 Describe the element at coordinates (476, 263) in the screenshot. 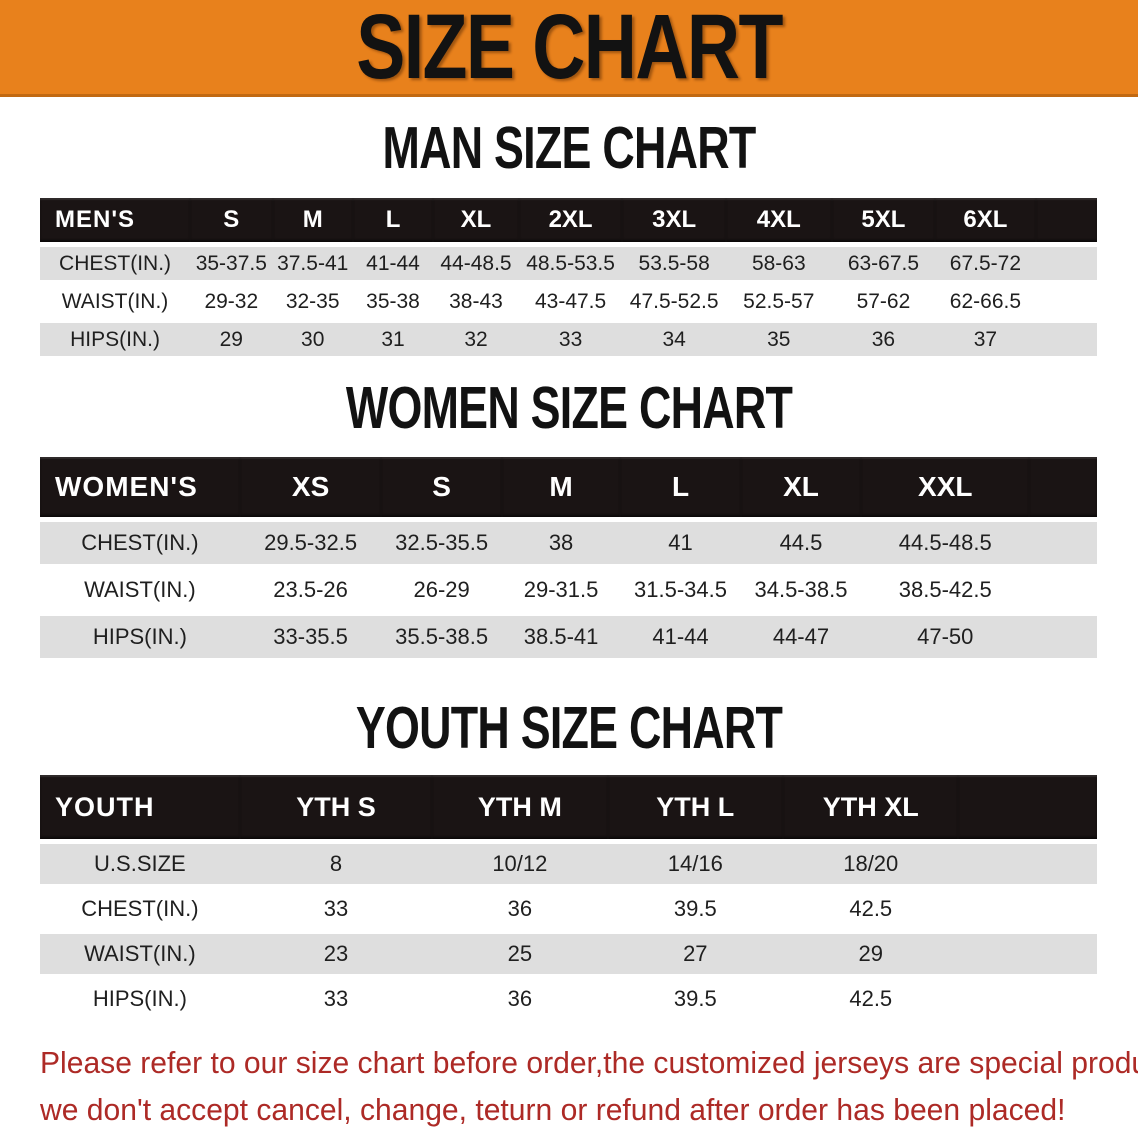

I see `men-size-value-cell: 44-48.5` at that location.